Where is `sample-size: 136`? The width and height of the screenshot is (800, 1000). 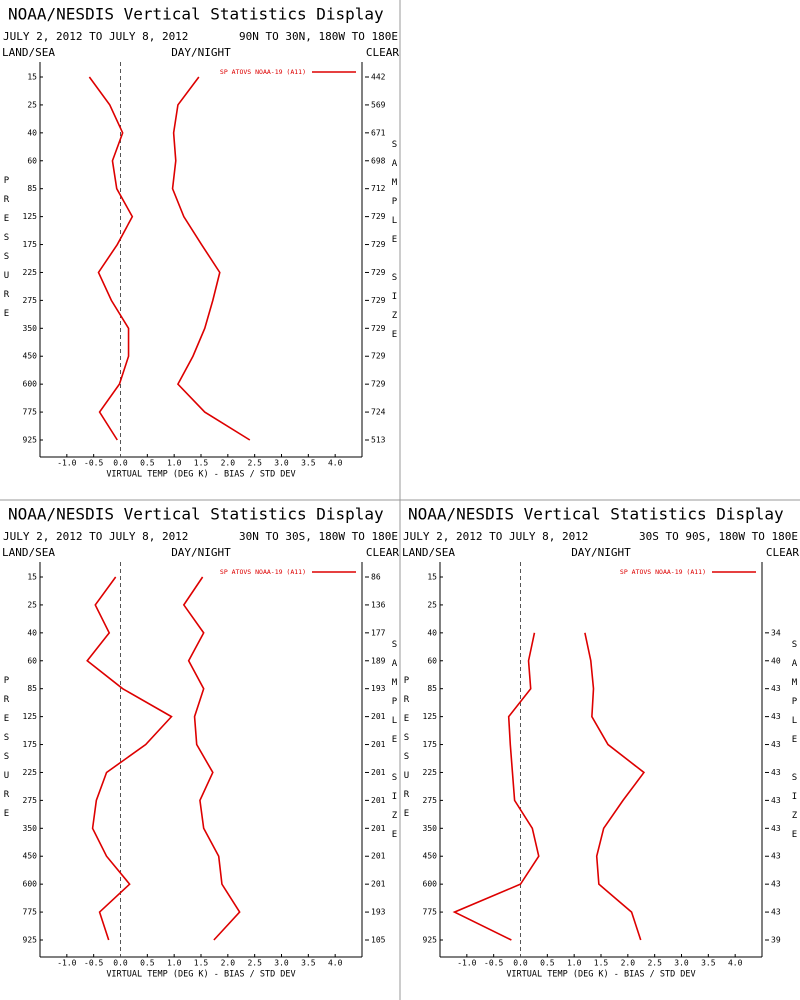 sample-size: 136 is located at coordinates (378, 604).